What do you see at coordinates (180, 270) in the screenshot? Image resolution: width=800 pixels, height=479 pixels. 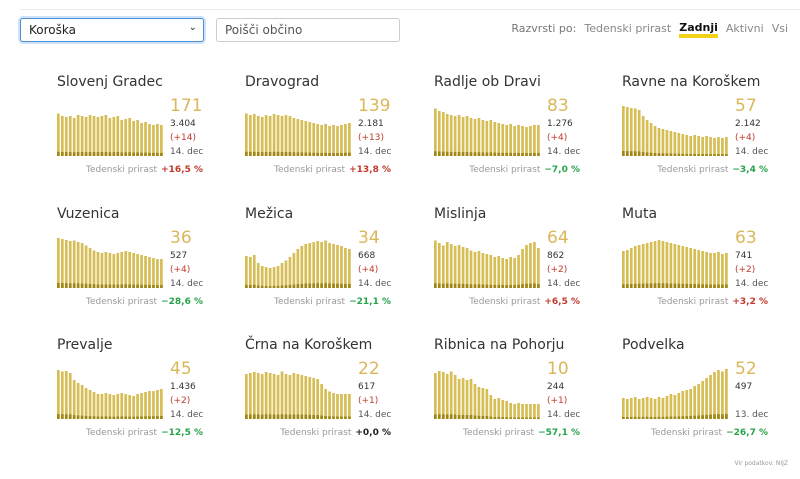 I see `daily-delta: (+4)` at bounding box center [180, 270].